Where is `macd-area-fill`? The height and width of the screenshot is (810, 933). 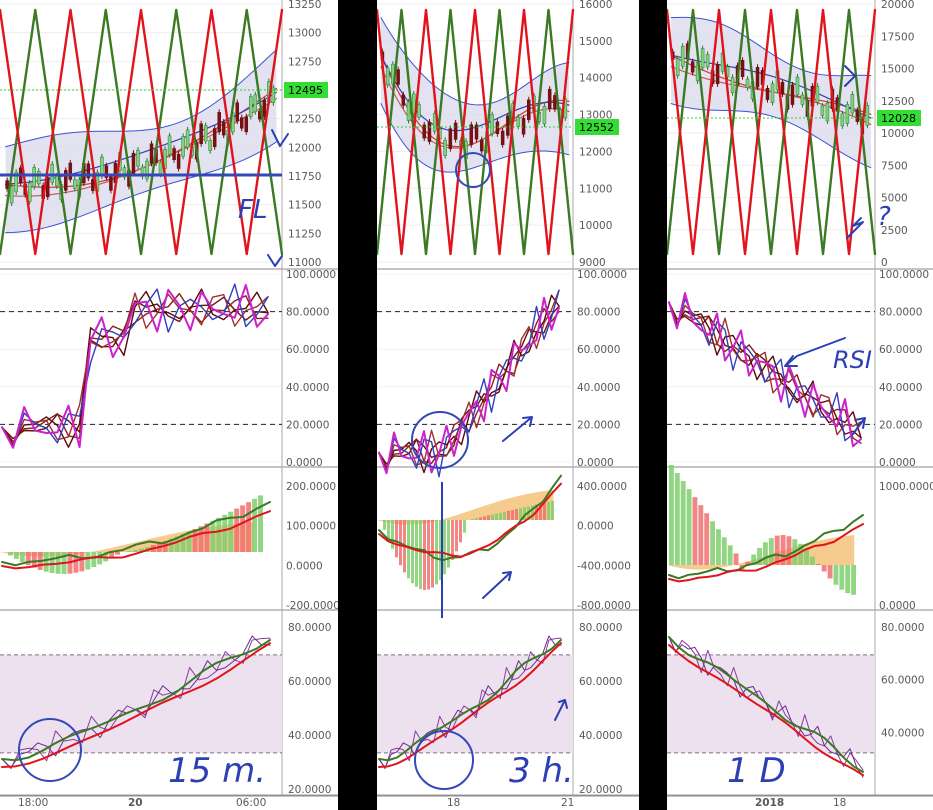 macd-area-fill is located at coordinates (127, 539).